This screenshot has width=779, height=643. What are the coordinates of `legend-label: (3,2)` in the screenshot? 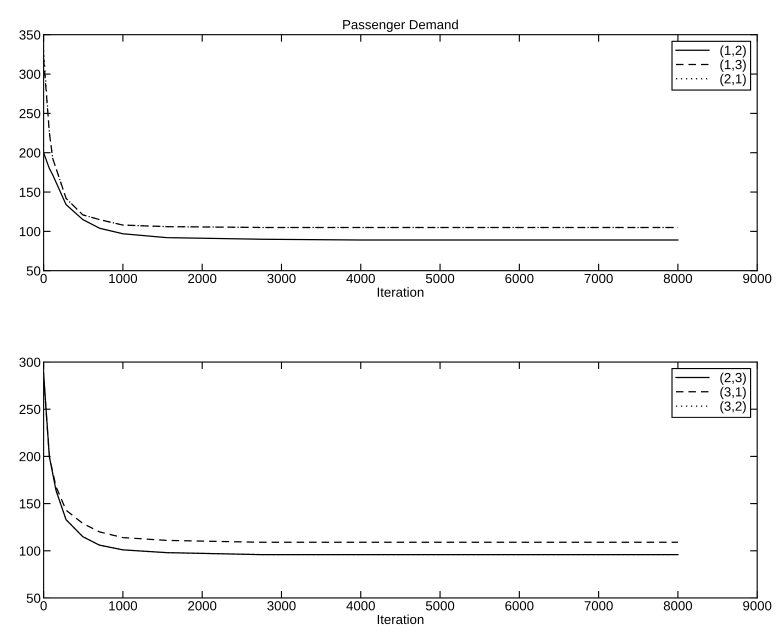 It's located at (733, 407).